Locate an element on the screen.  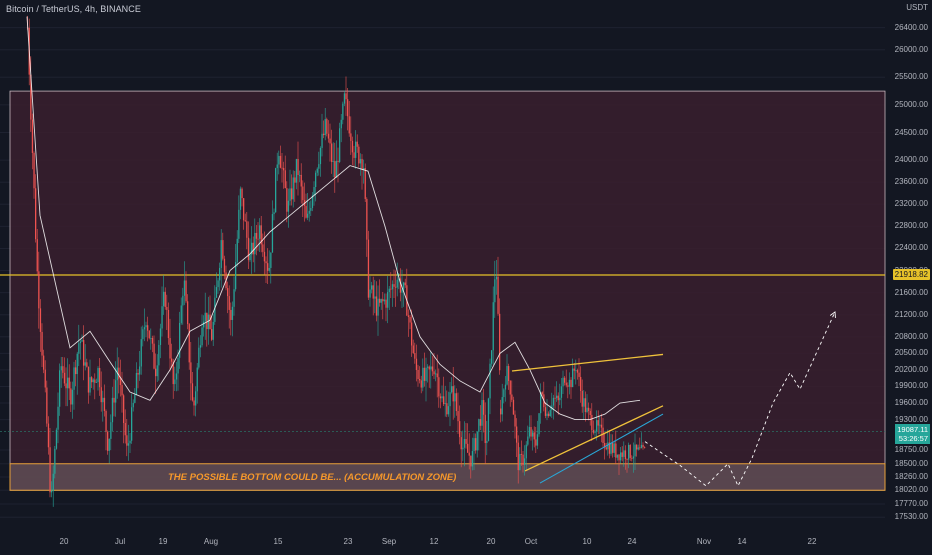
price-tick-label: 25500.00 is located at coordinates (911, 77).